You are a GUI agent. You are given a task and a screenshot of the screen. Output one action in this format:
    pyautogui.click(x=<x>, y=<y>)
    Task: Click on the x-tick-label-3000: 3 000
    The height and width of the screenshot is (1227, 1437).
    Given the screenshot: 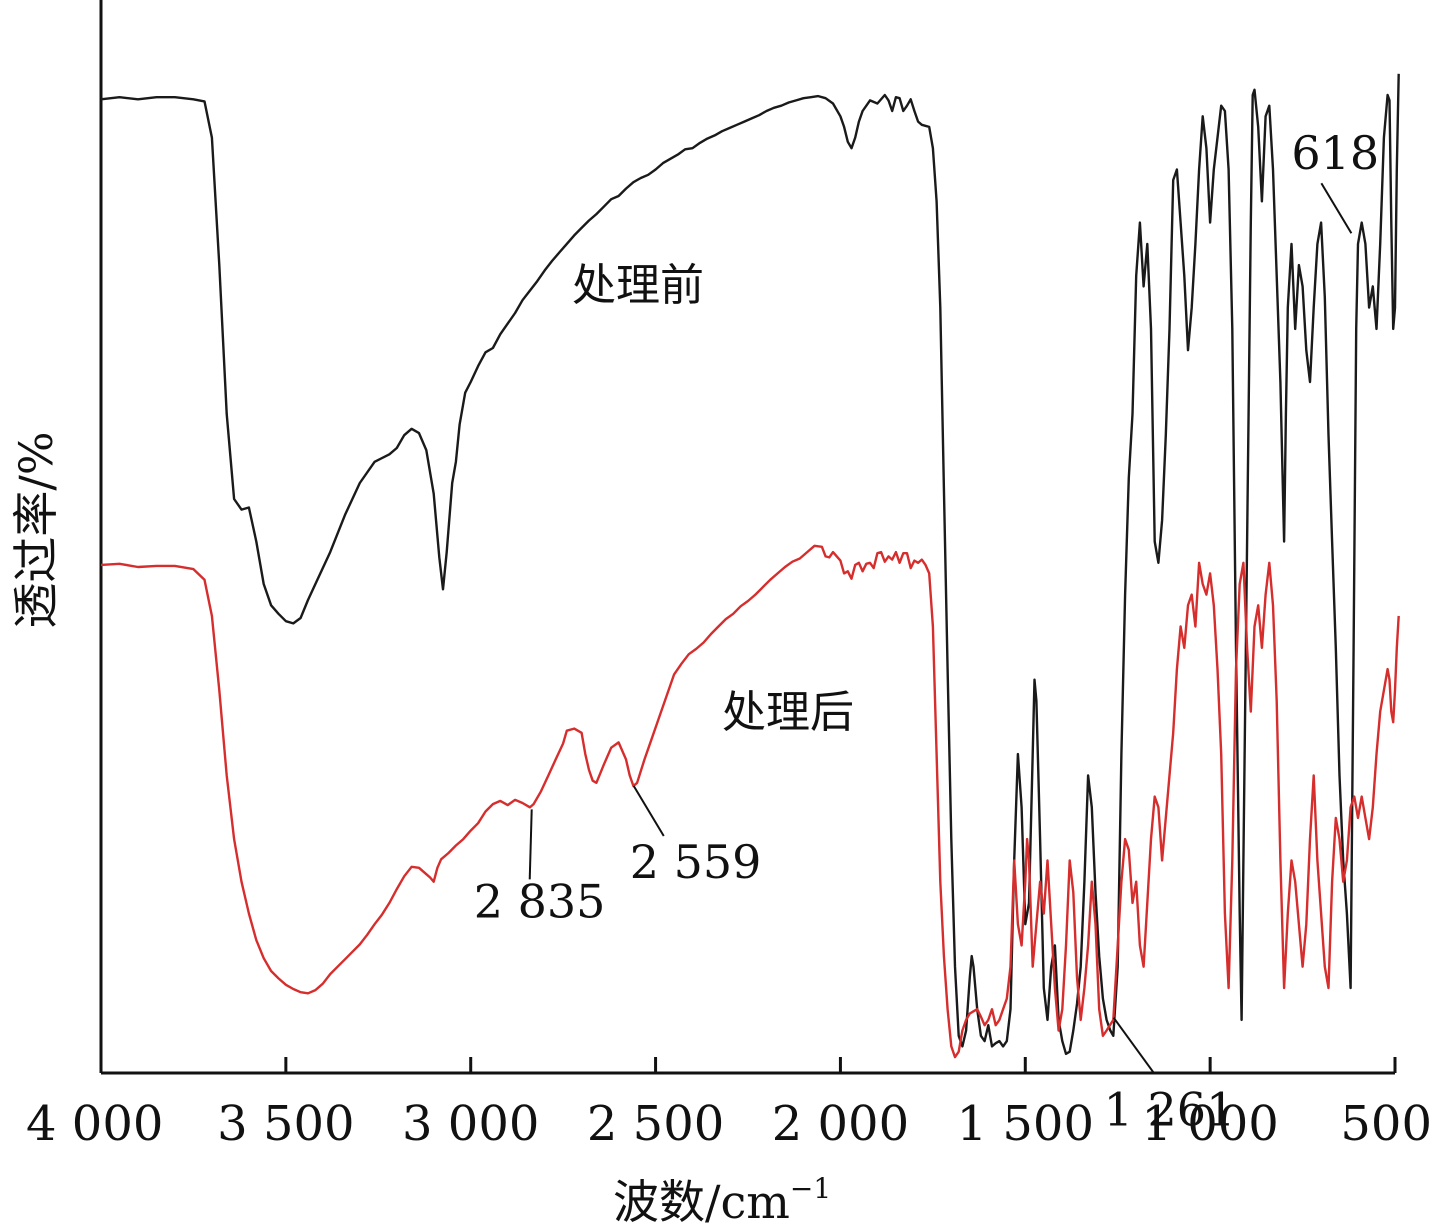 What is the action you would take?
    pyautogui.click(x=470, y=1124)
    